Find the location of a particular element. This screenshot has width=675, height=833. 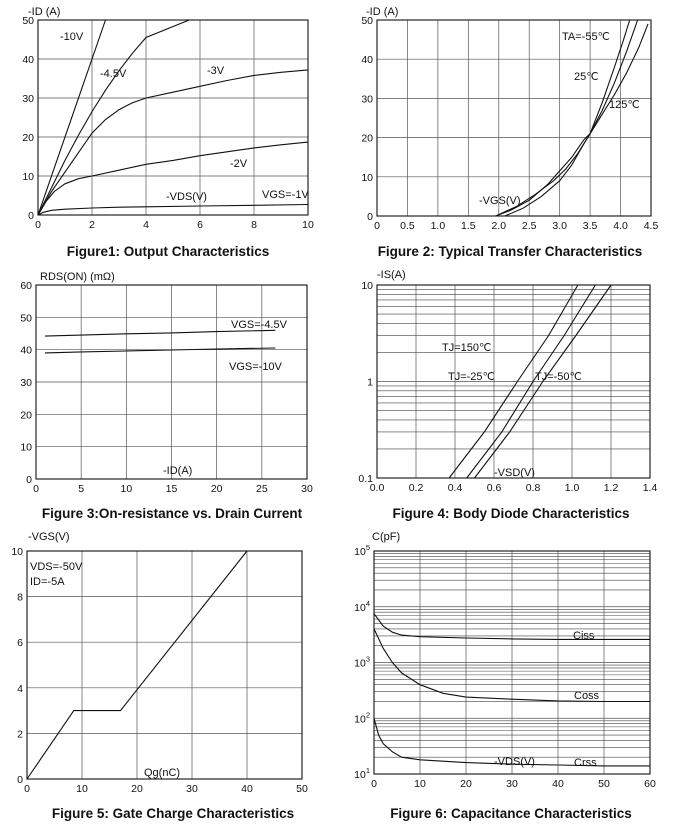

fig2-xtick: 0.5 is located at coordinates (407, 226).